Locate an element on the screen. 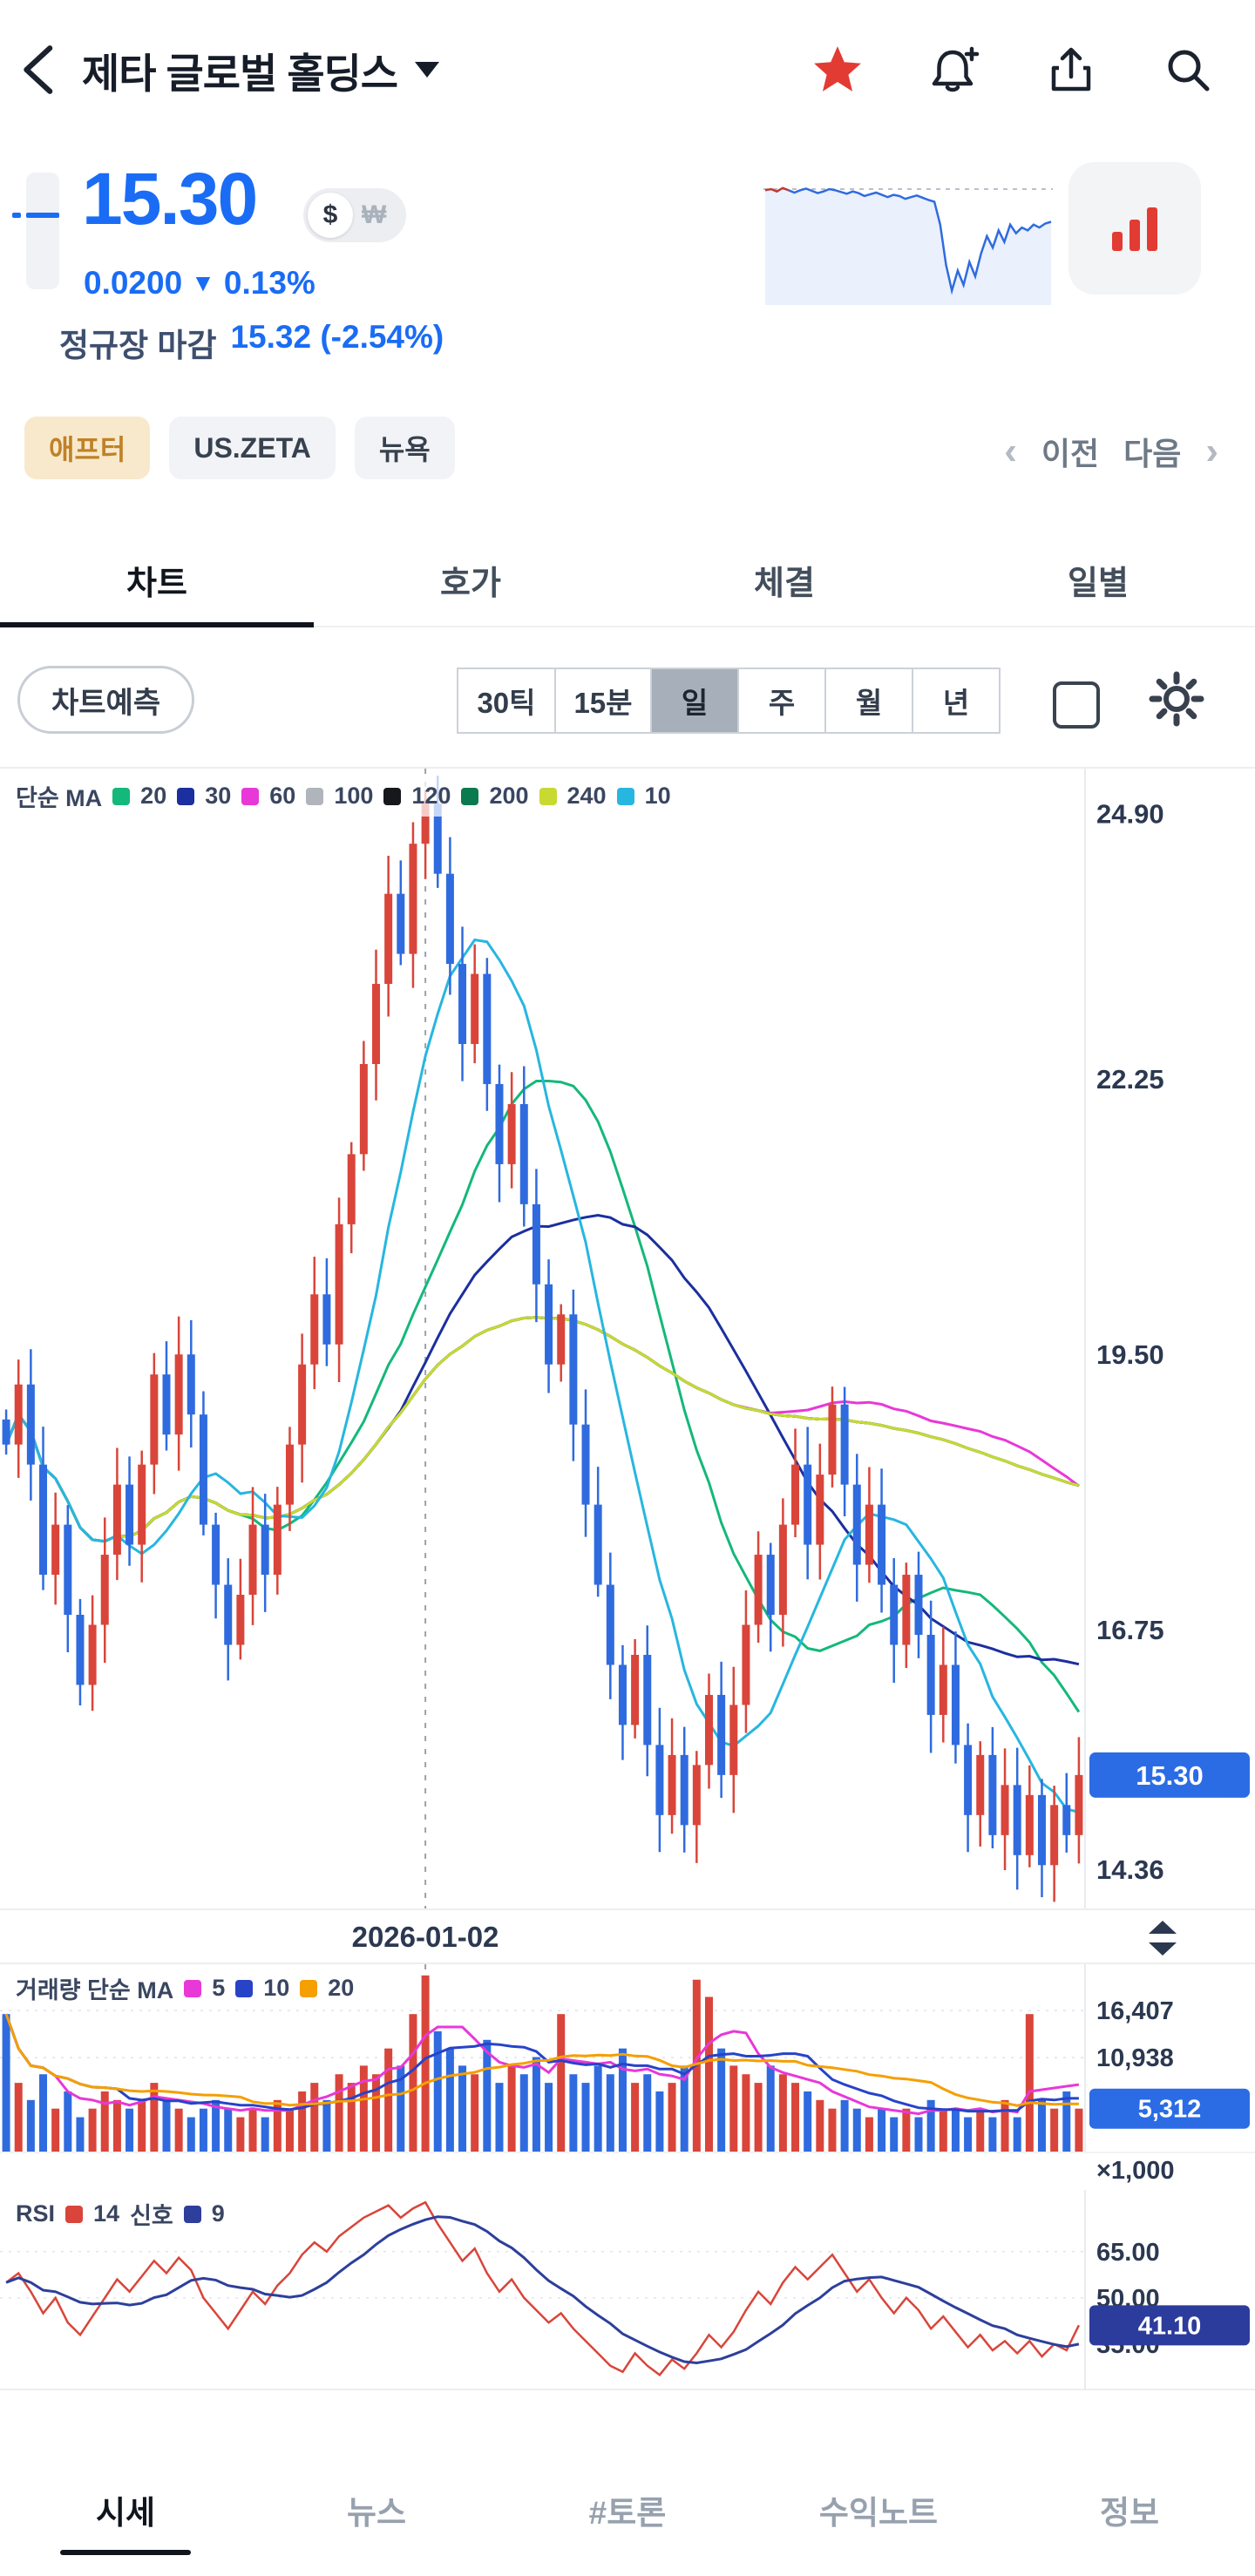 This screenshot has height=2576, width=1255. nav-정보: 정보 is located at coordinates (1129, 2510).